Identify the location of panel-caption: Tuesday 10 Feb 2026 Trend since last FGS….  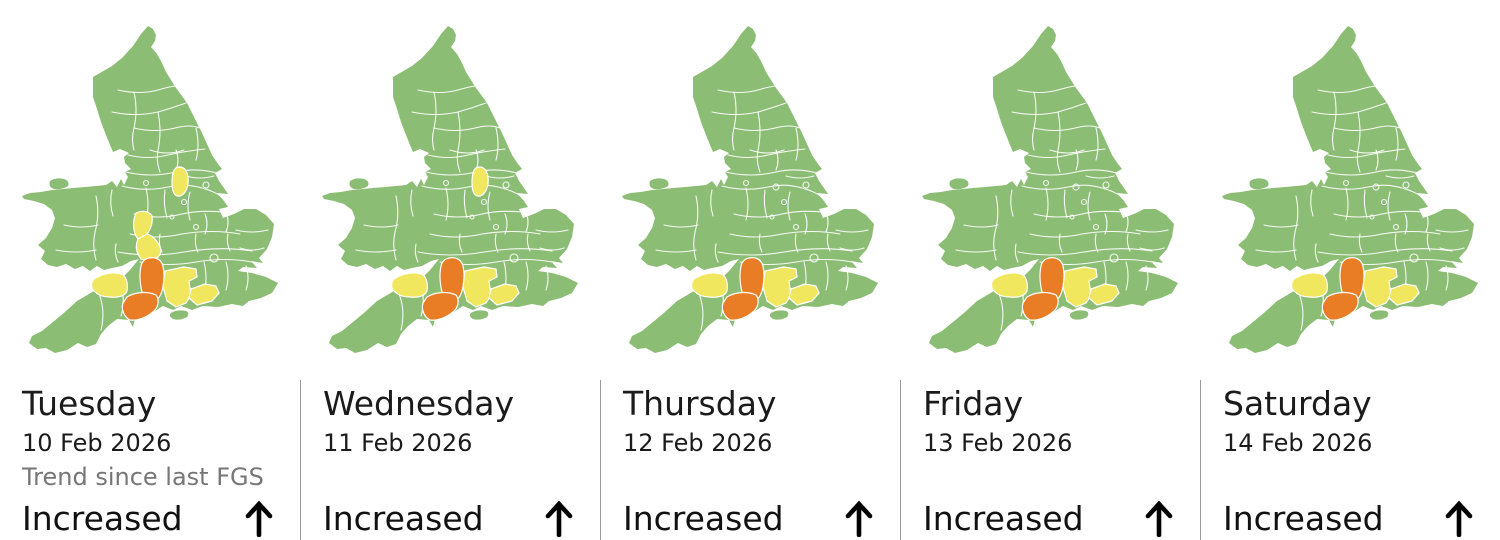
(150, 460).